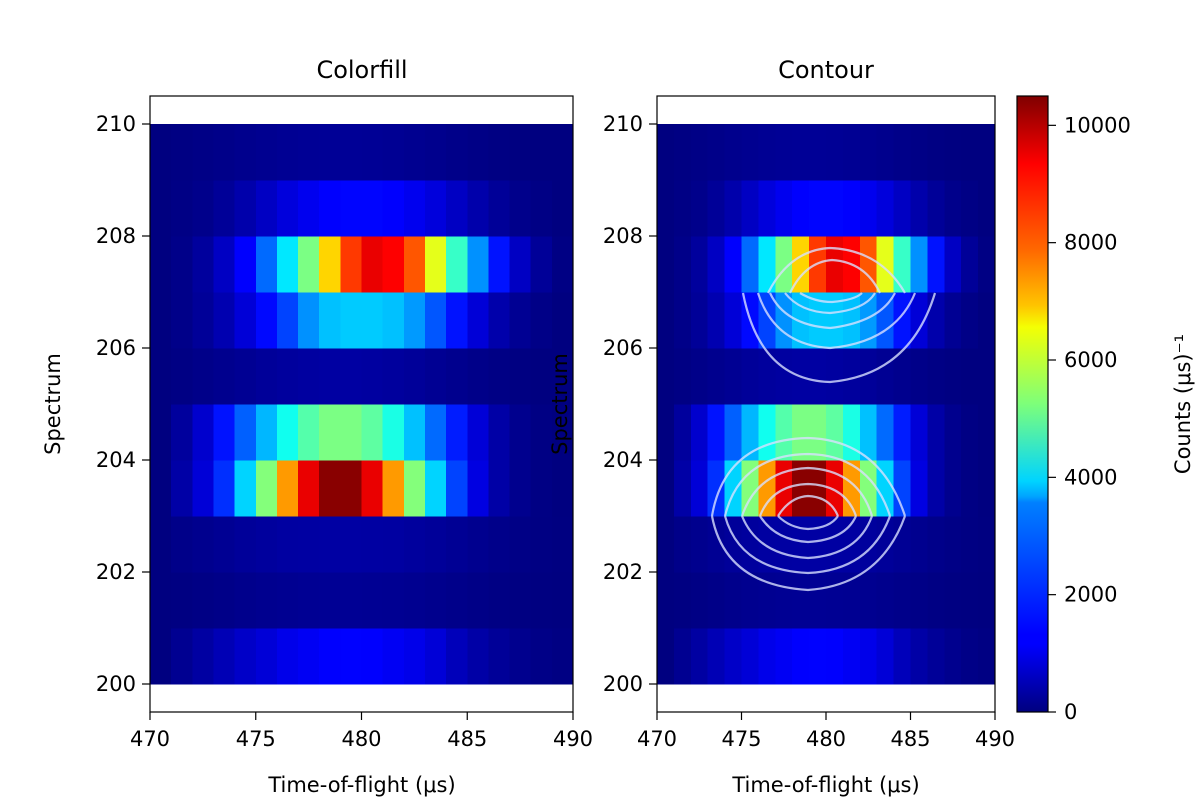 This screenshot has height=800, width=1200. What do you see at coordinates (826, 70) in the screenshot?
I see `contour-title: Contour` at bounding box center [826, 70].